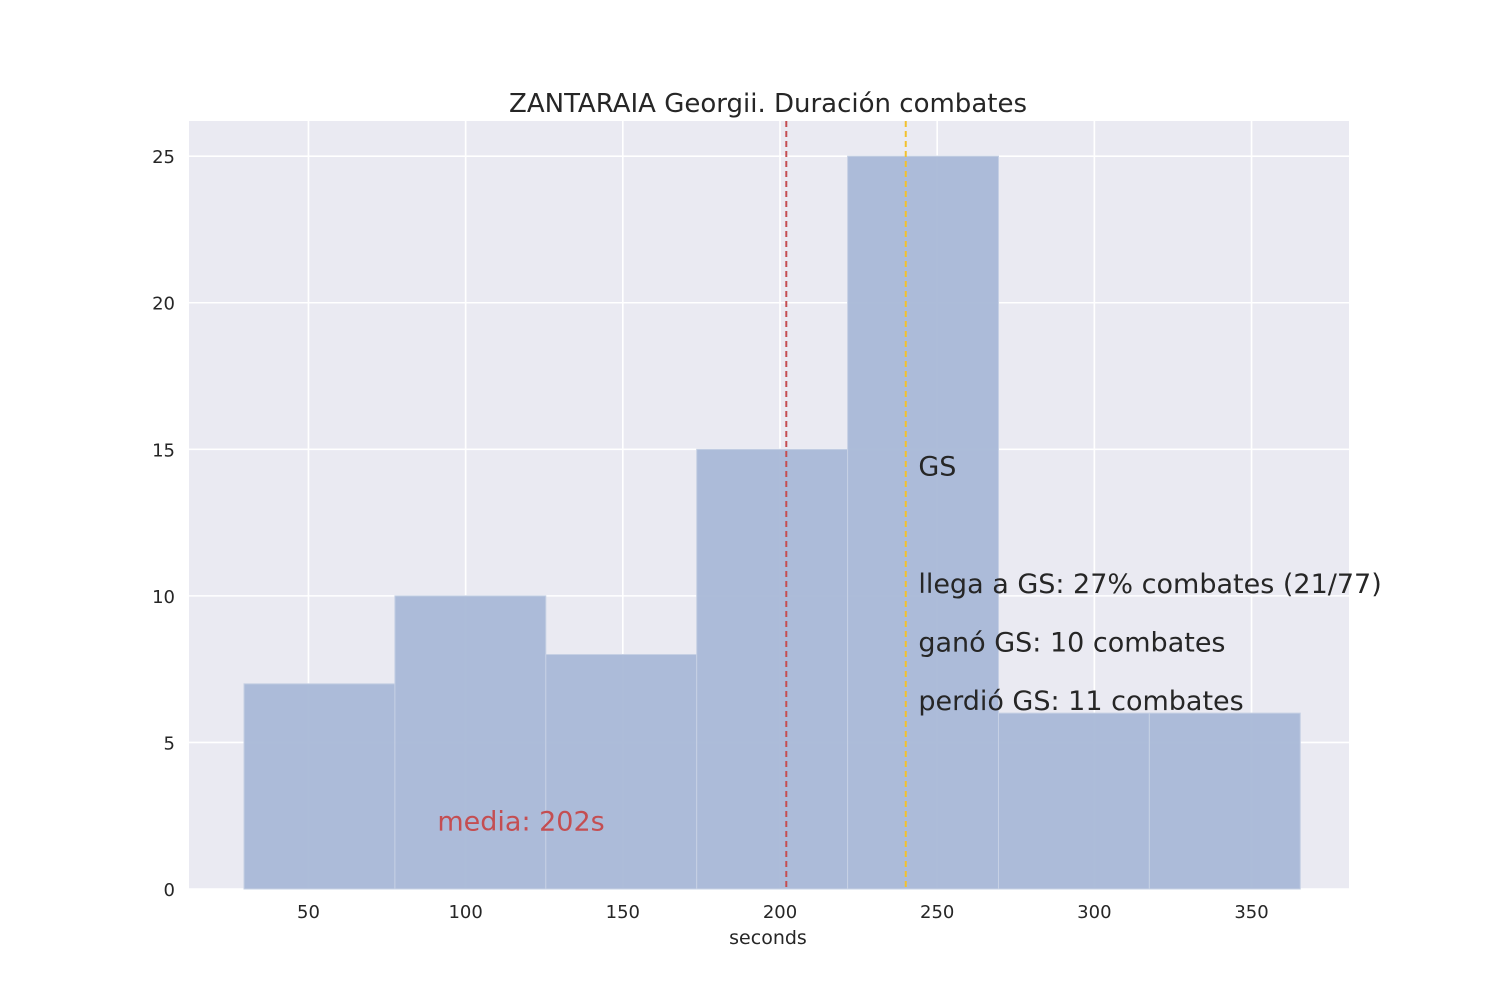 Image resolution: width=1500 pixels, height=1000 pixels. Describe the element at coordinates (1071, 643) in the screenshot. I see `gs-annotation: ganó GS: 10 combates` at that location.